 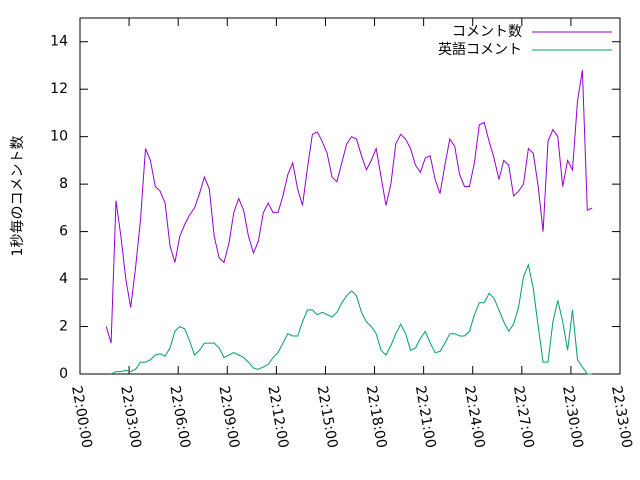 What do you see at coordinates (474, 417) in the screenshot?
I see `x-tick-label: 22:24:00` at bounding box center [474, 417].